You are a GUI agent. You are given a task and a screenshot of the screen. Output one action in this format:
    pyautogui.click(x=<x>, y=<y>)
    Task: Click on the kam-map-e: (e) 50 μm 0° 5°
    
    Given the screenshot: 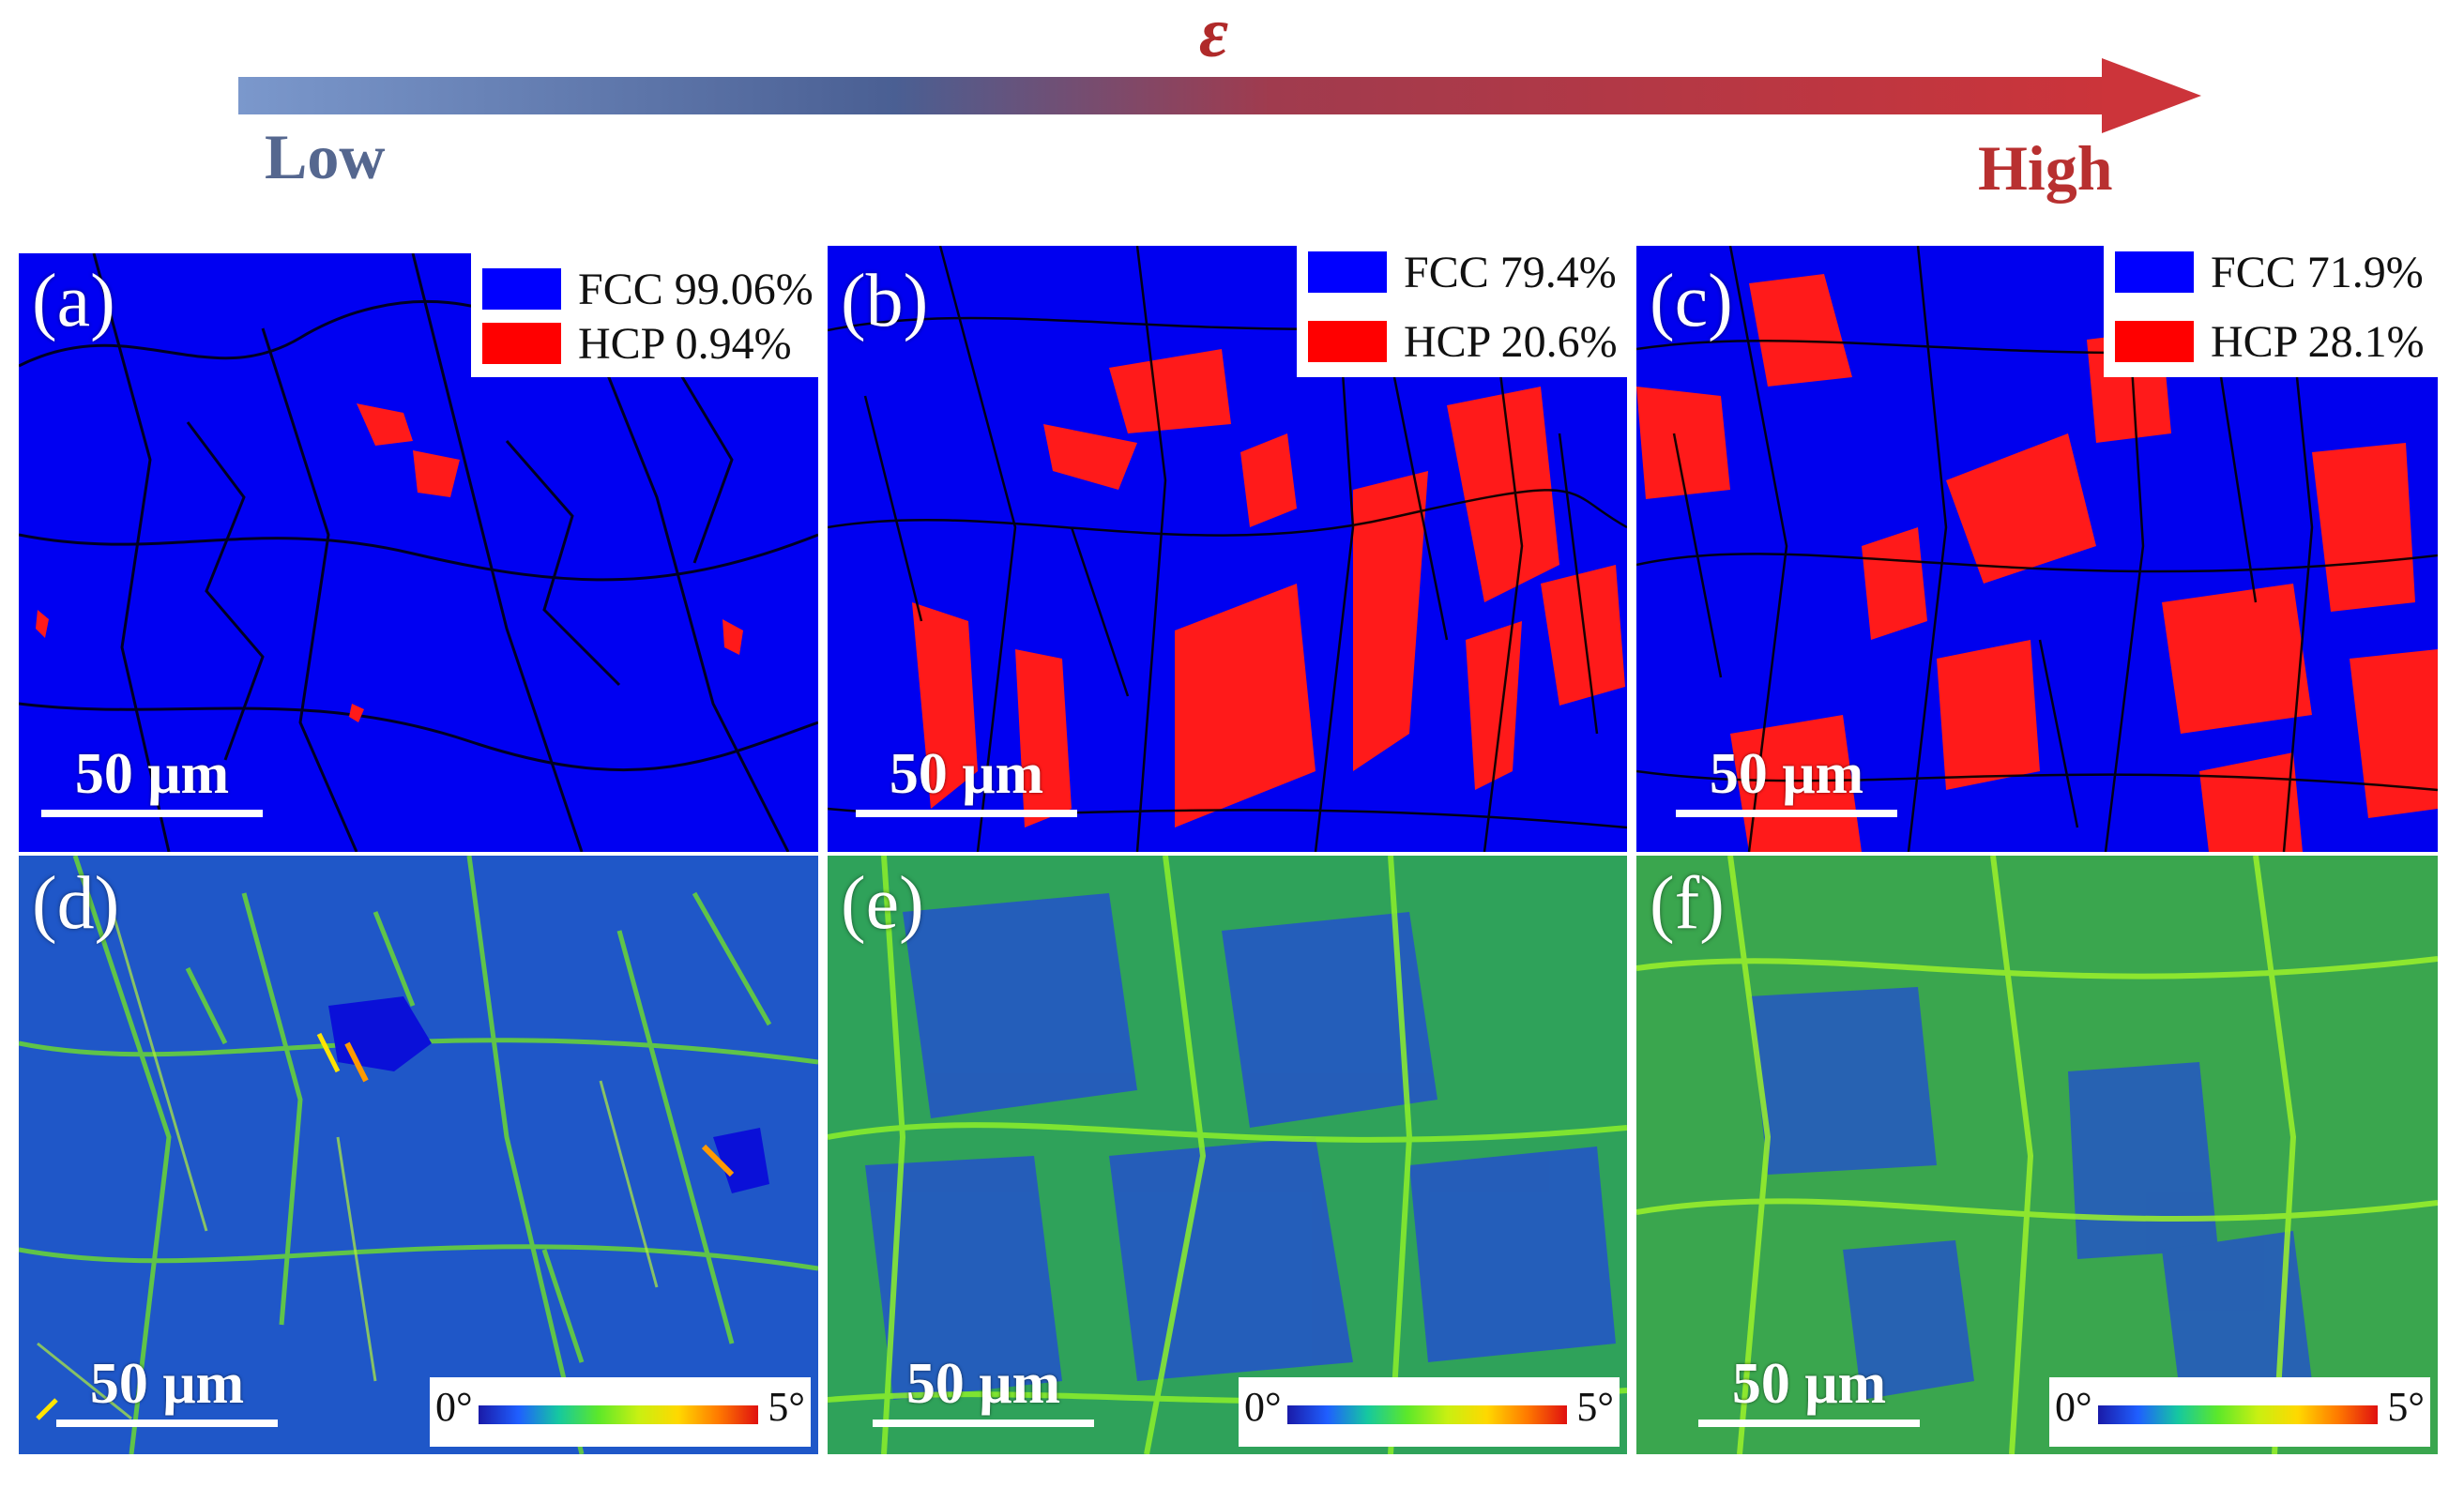 What is the action you would take?
    pyautogui.click(x=1227, y=1155)
    